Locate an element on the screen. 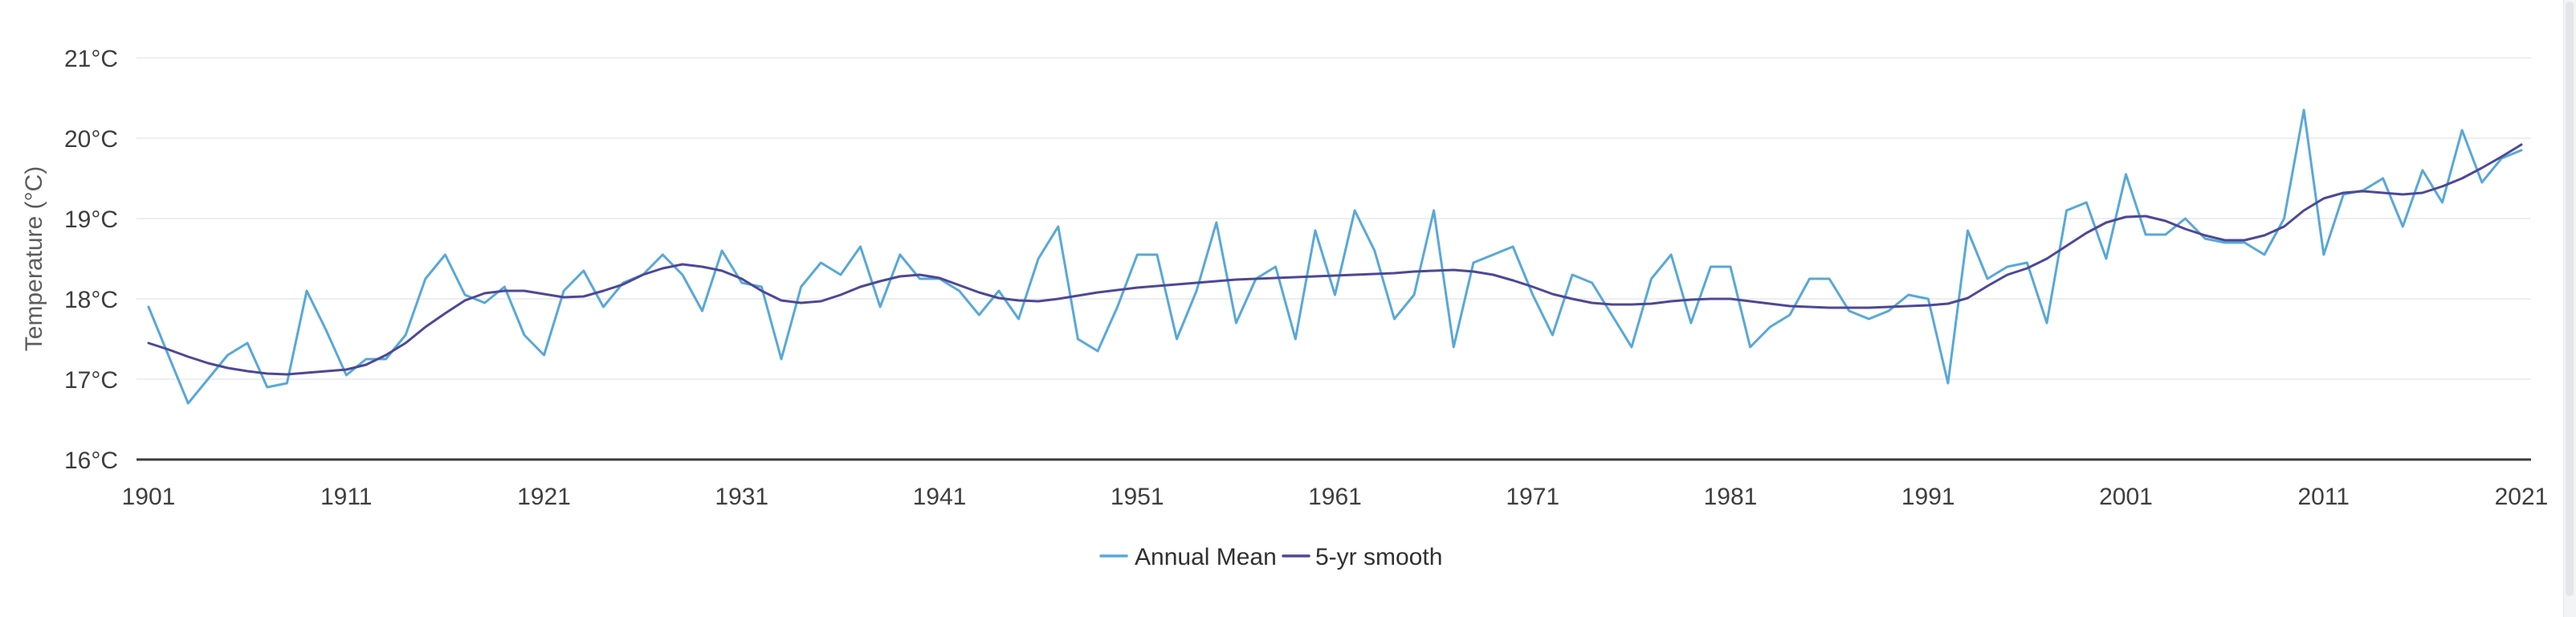  x-tick-label: 2021 is located at coordinates (2522, 497).